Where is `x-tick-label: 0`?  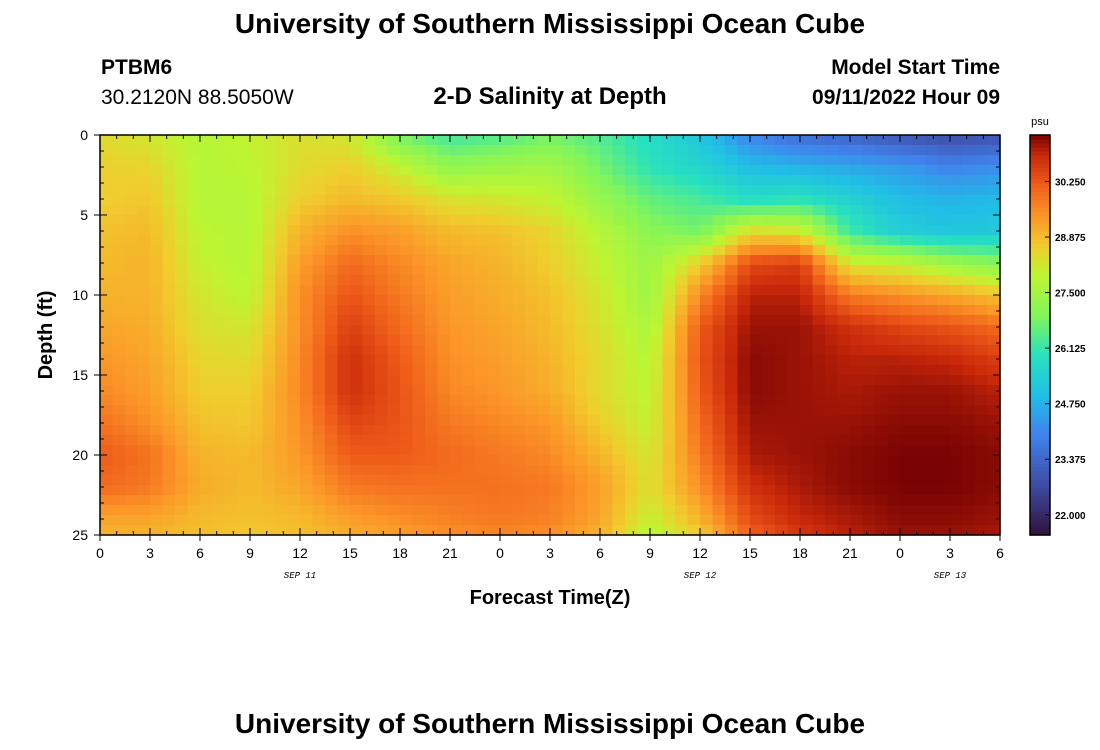
x-tick-label: 0 is located at coordinates (500, 553).